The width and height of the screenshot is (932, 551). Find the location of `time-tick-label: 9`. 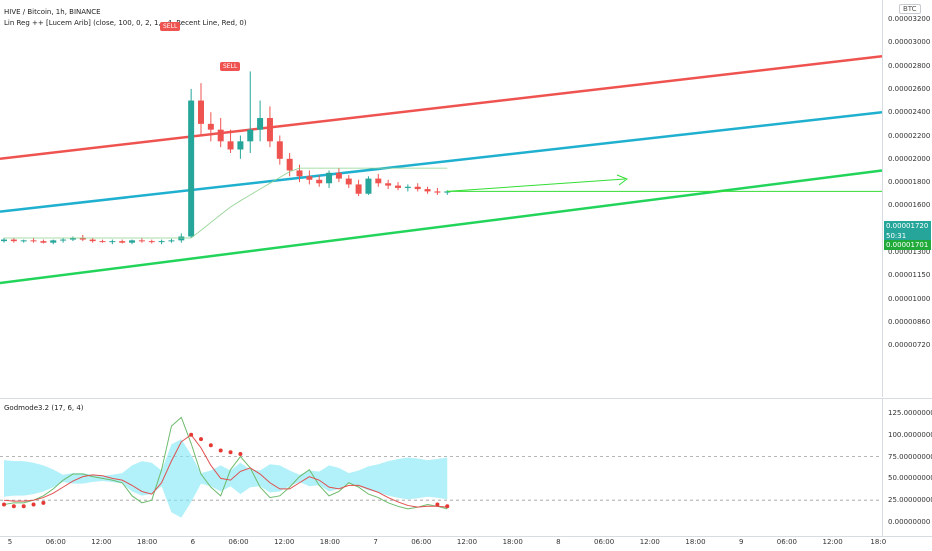

time-tick-label: 9 is located at coordinates (741, 542).